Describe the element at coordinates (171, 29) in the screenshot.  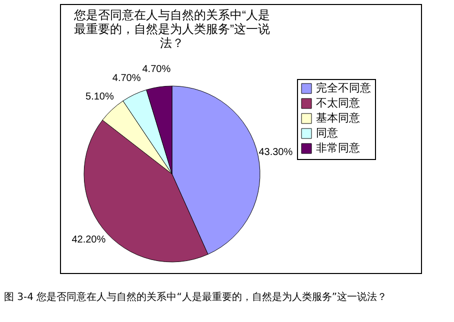
I see `chart-title: 您是否同意在人与自然的关系中“人是最重要的，自然是为人类服务”这一说法？` at that location.